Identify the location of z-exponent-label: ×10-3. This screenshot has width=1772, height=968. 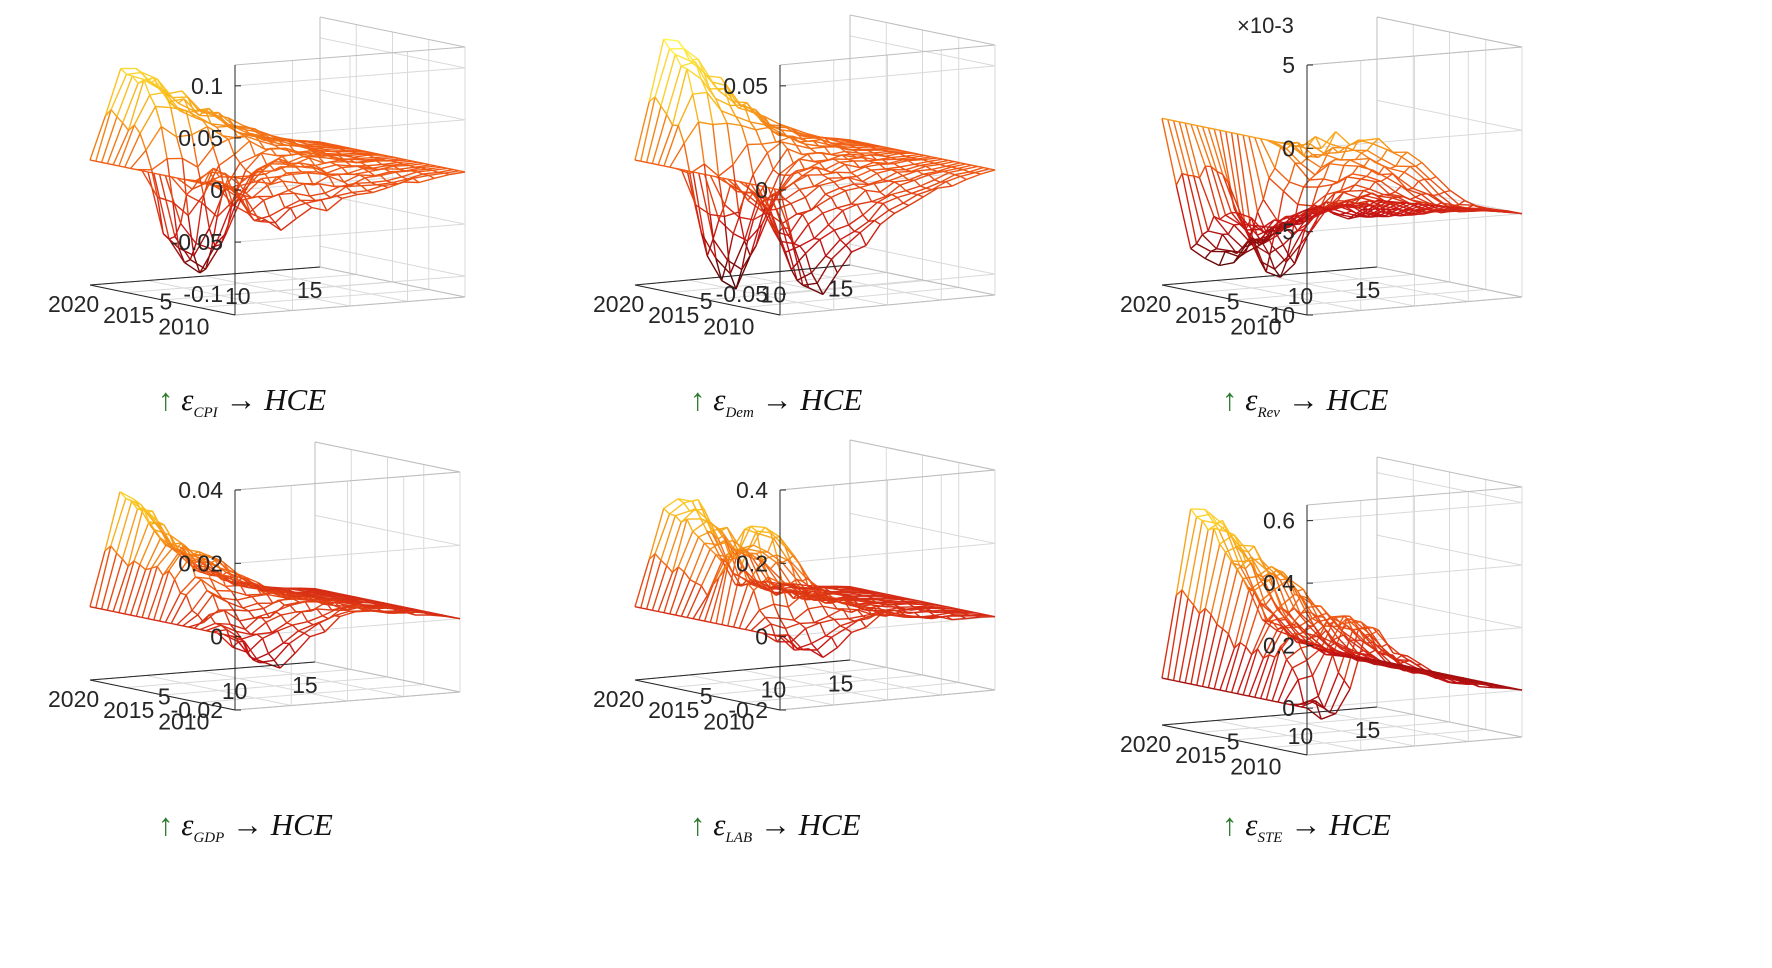
(1265, 25).